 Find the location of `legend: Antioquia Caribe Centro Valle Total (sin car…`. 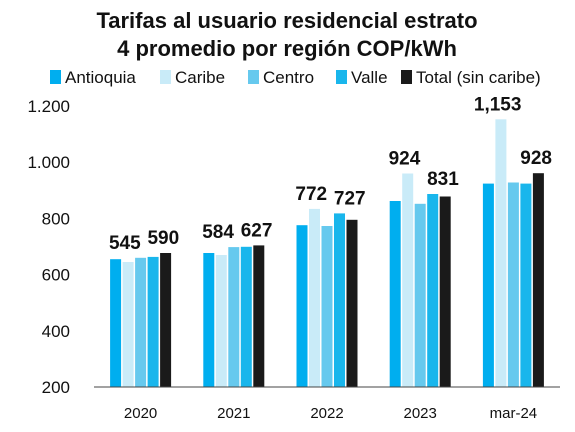

legend: Antioquia Caribe Centro Valle Total (sin car… is located at coordinates (295, 77).